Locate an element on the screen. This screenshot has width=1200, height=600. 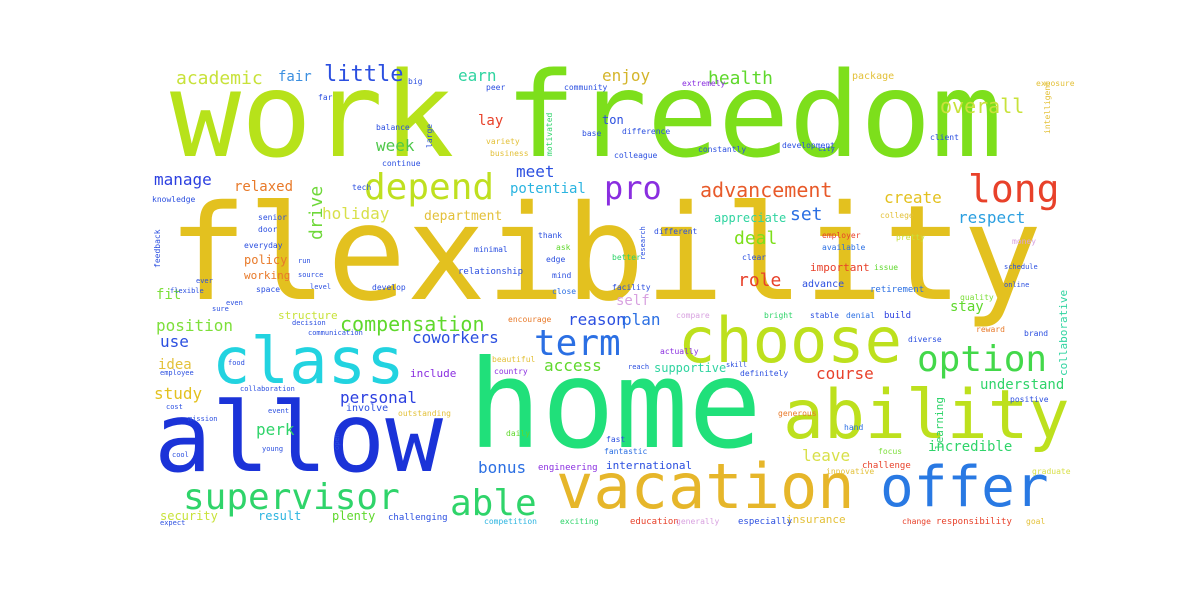
word-far: far is located at coordinates (325, 97).